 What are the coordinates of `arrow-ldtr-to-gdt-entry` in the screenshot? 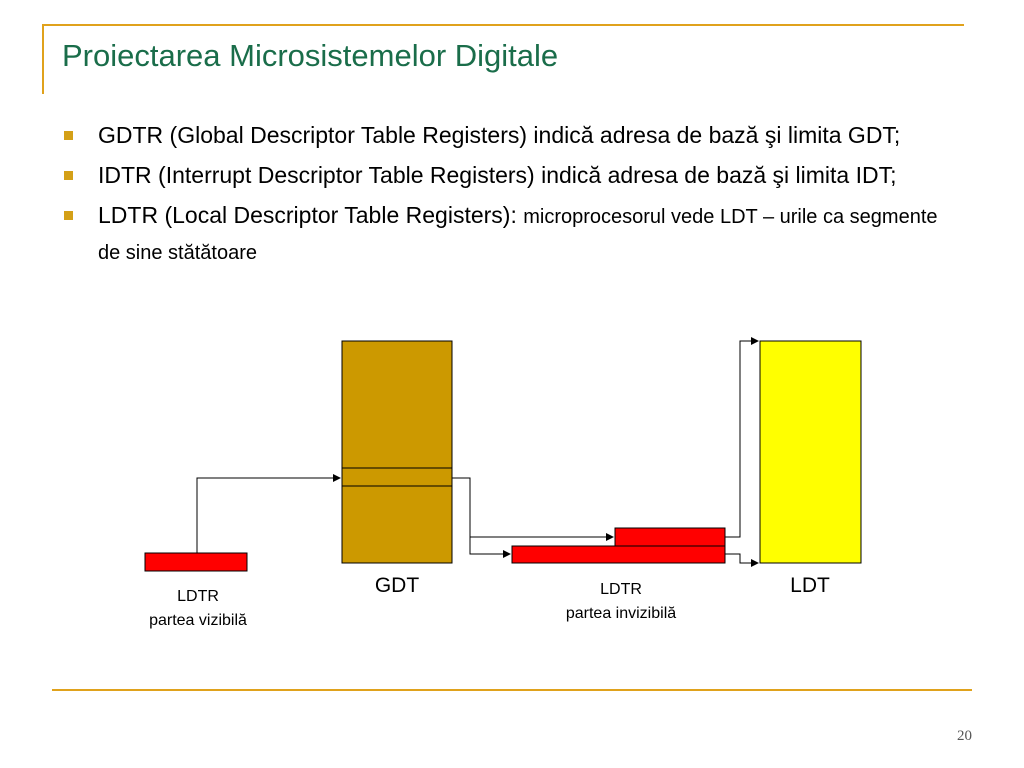 It's located at (268, 513).